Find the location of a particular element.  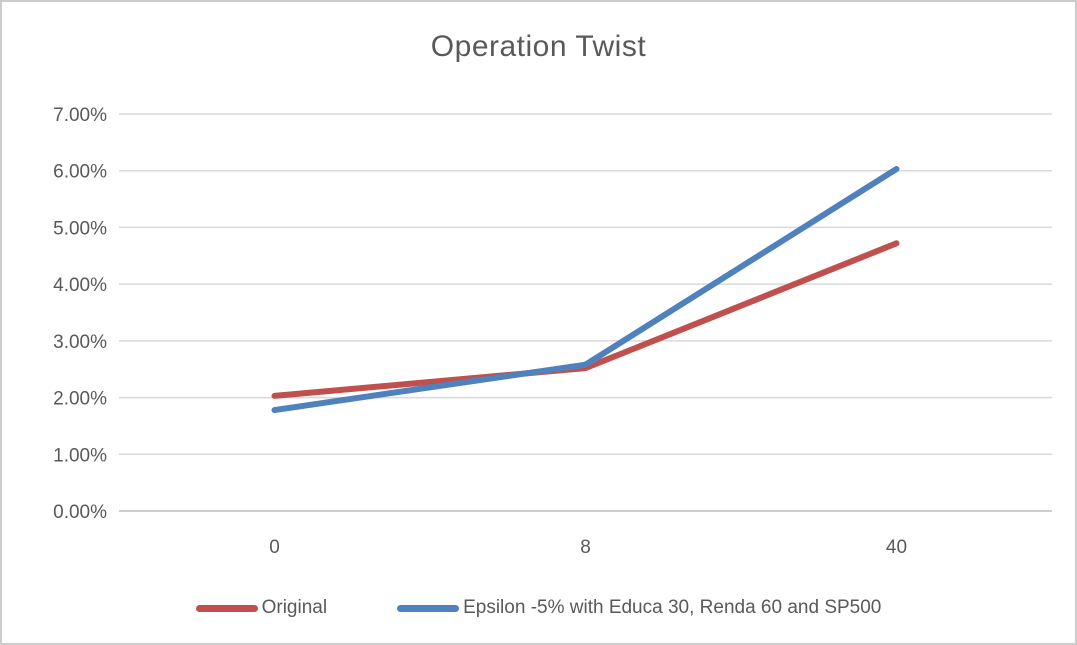

y-axis-tick-label: 4.00% is located at coordinates (80, 285).